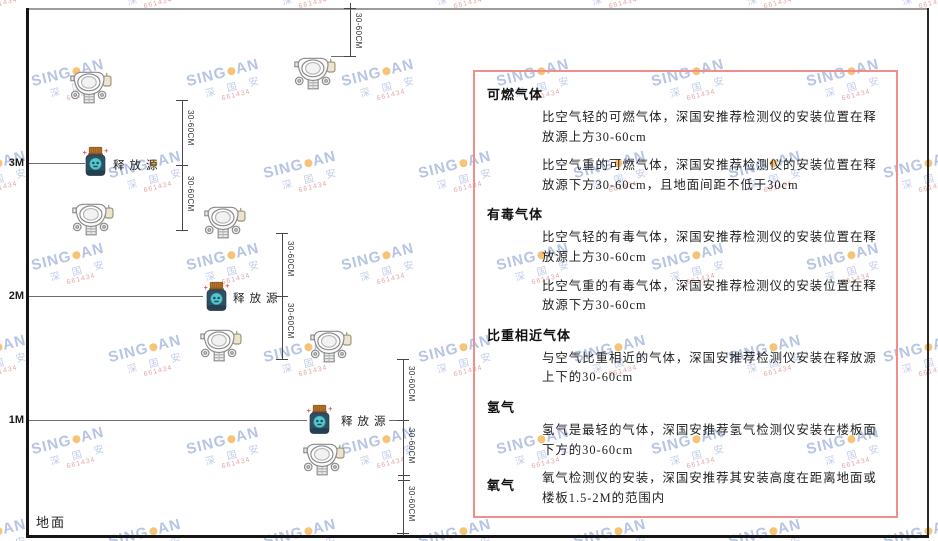  Describe the element at coordinates (478, 9) in the screenshot. I see `ceiling-line` at that location.